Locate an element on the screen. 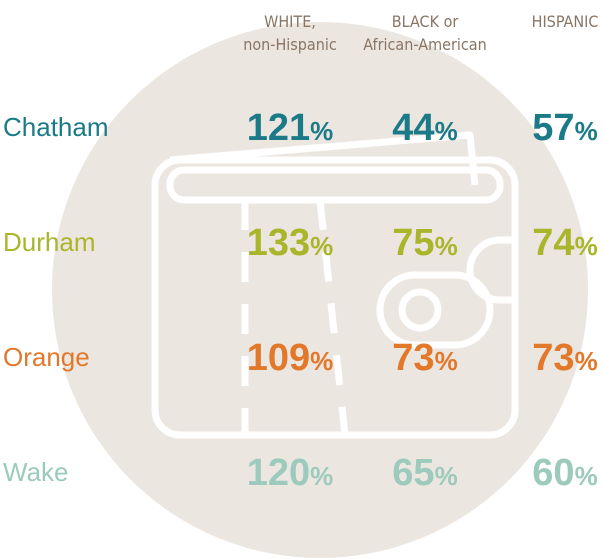  cell-value: 60% is located at coordinates (564, 473).